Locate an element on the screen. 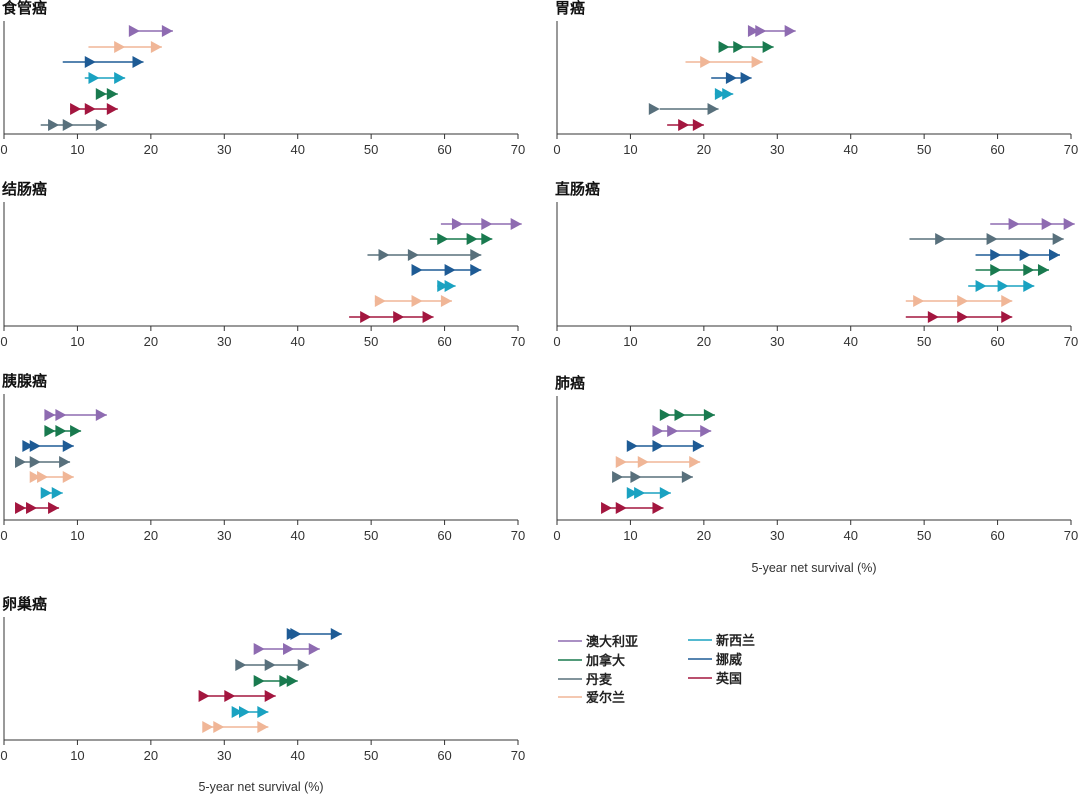 The height and width of the screenshot is (795, 1080). panel-7: 卵巢癌 0 10 20 30 40 50 60 70 is located at coordinates (262, 679).